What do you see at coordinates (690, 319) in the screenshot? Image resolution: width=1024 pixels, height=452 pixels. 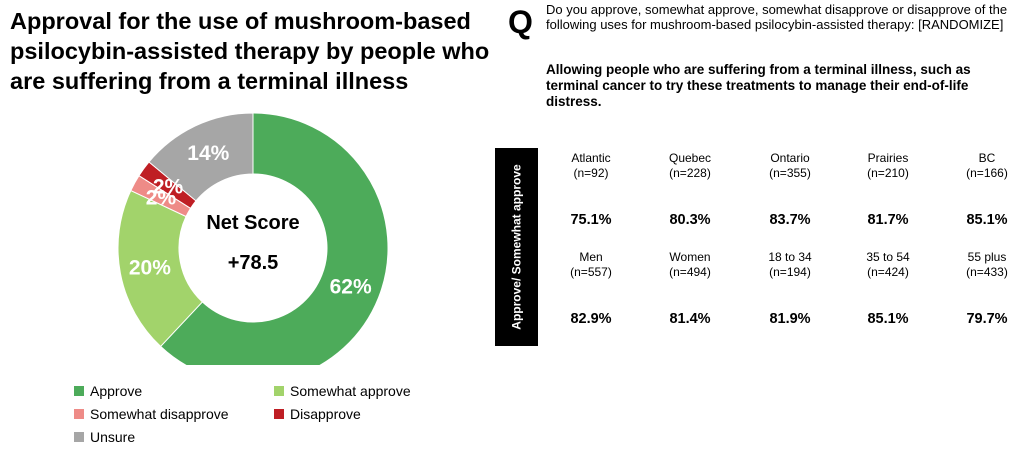 I see `approval-value: 81.4%` at bounding box center [690, 319].